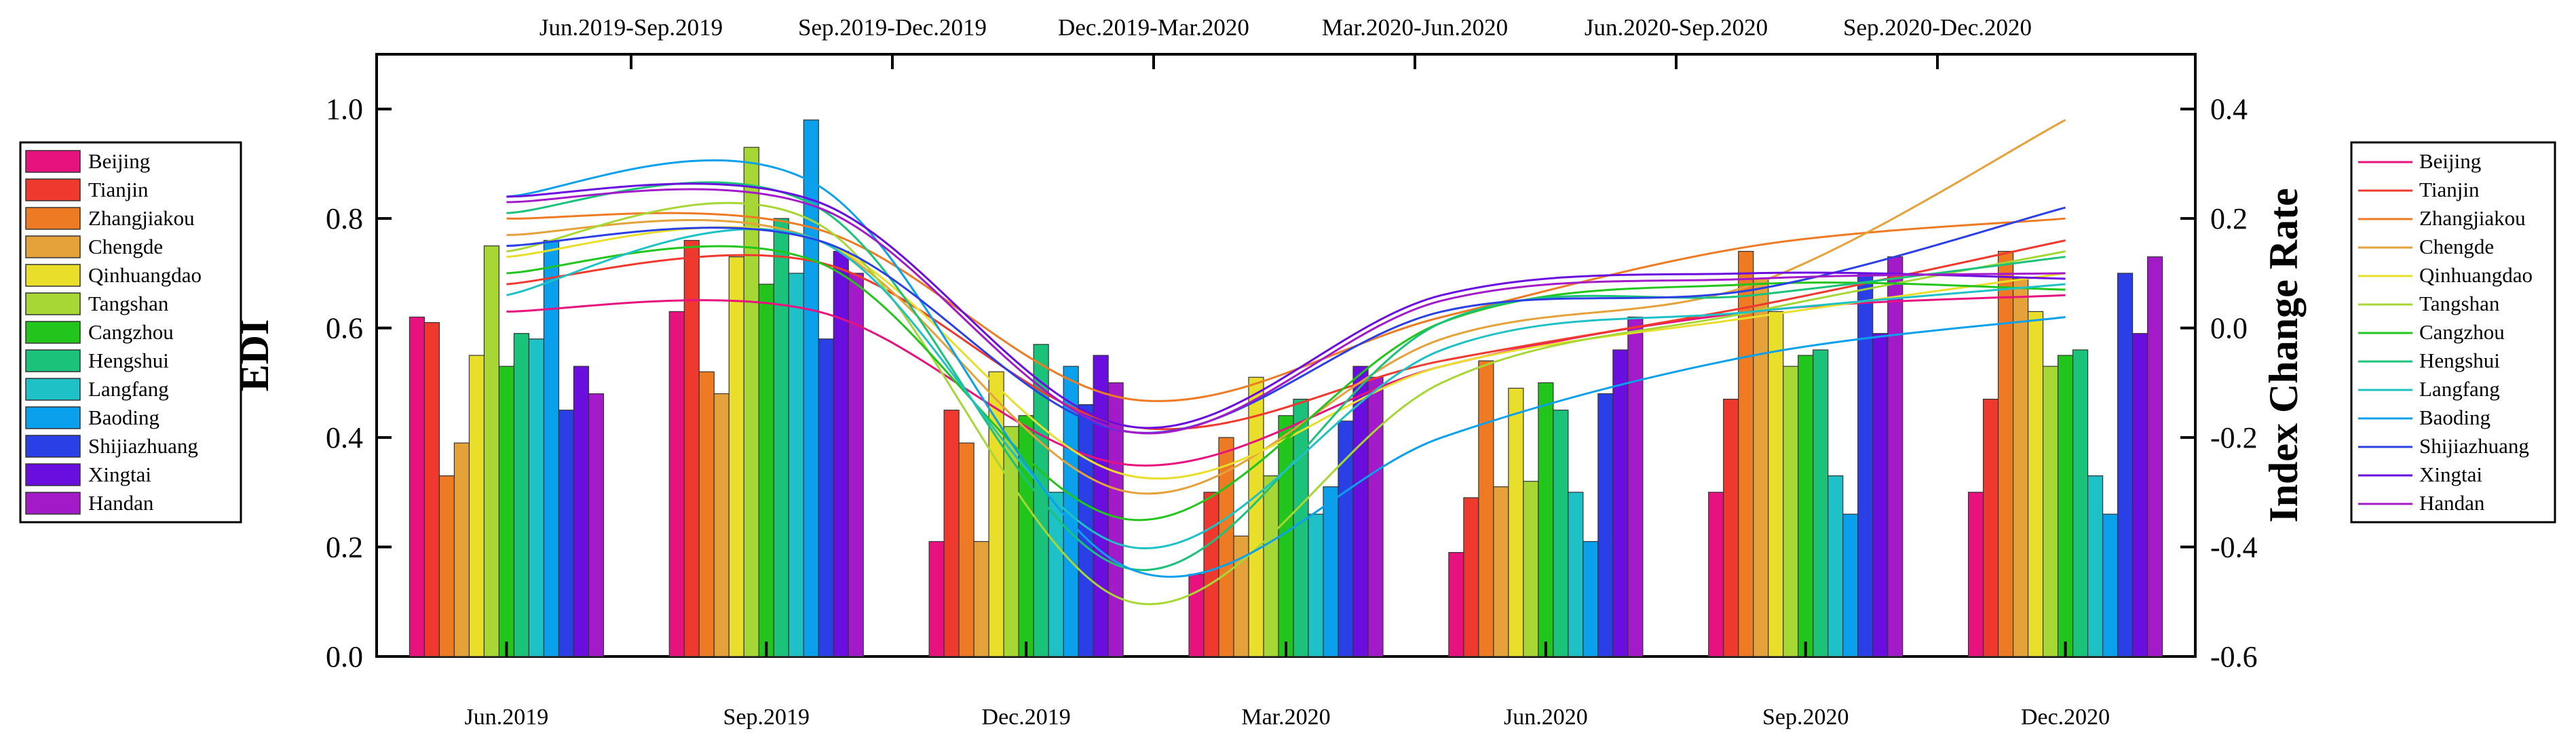 The width and height of the screenshot is (2576, 746). What do you see at coordinates (2449, 190) in the screenshot?
I see `line-legend-label: Tianjin` at bounding box center [2449, 190].